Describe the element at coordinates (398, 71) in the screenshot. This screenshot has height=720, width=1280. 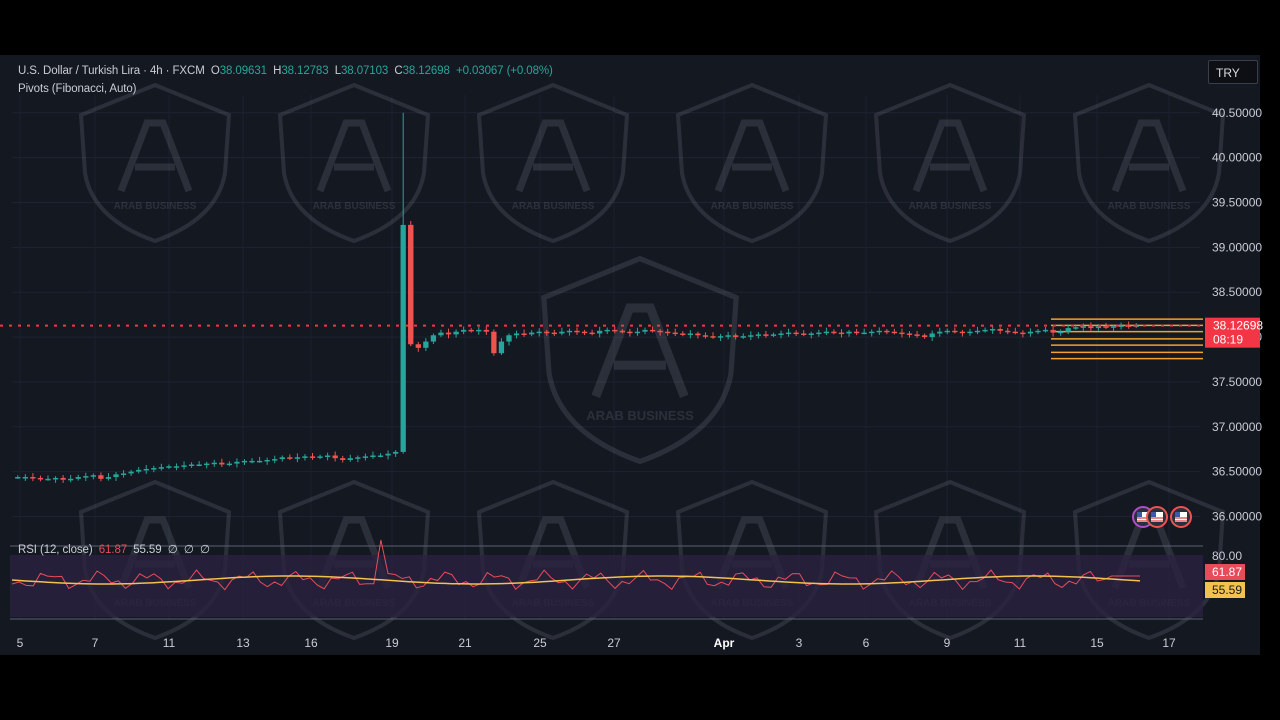
I see `close-label: C` at that location.